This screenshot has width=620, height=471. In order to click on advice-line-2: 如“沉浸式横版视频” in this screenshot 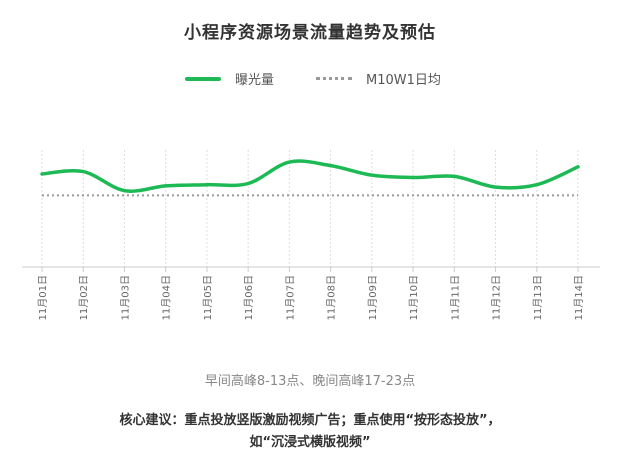, I will do `click(310, 442)`.